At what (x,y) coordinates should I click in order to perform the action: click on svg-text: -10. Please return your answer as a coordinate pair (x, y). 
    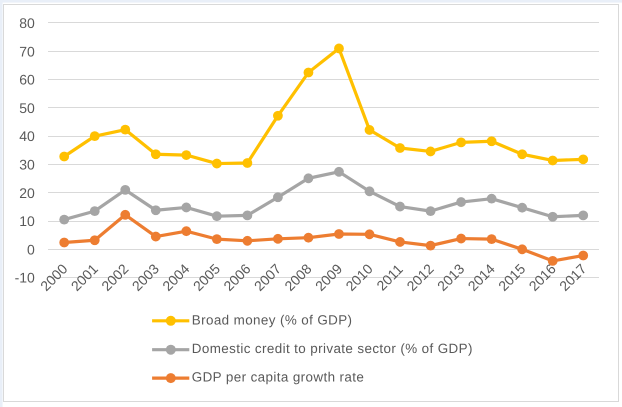
    Looking at the image, I should click on (25, 278).